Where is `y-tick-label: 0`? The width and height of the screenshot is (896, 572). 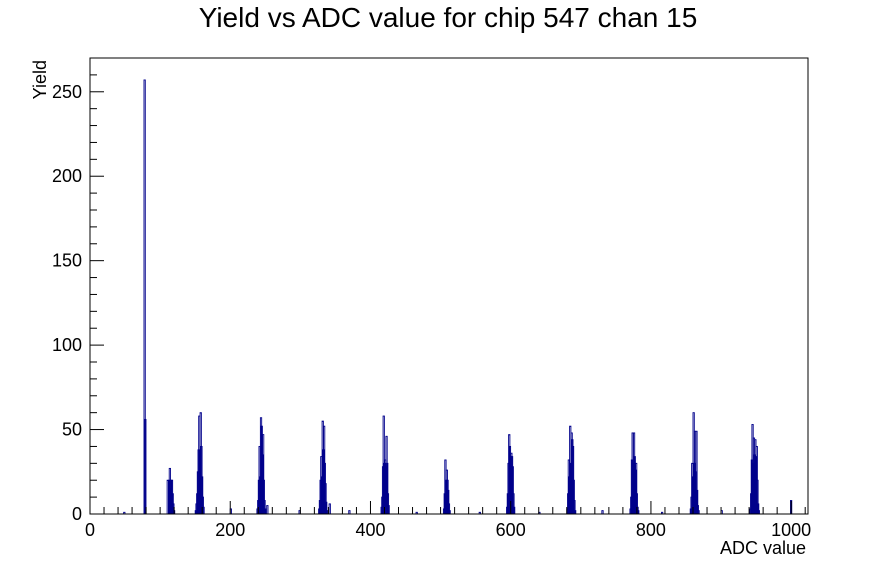
y-tick-label: 0 is located at coordinates (77, 514).